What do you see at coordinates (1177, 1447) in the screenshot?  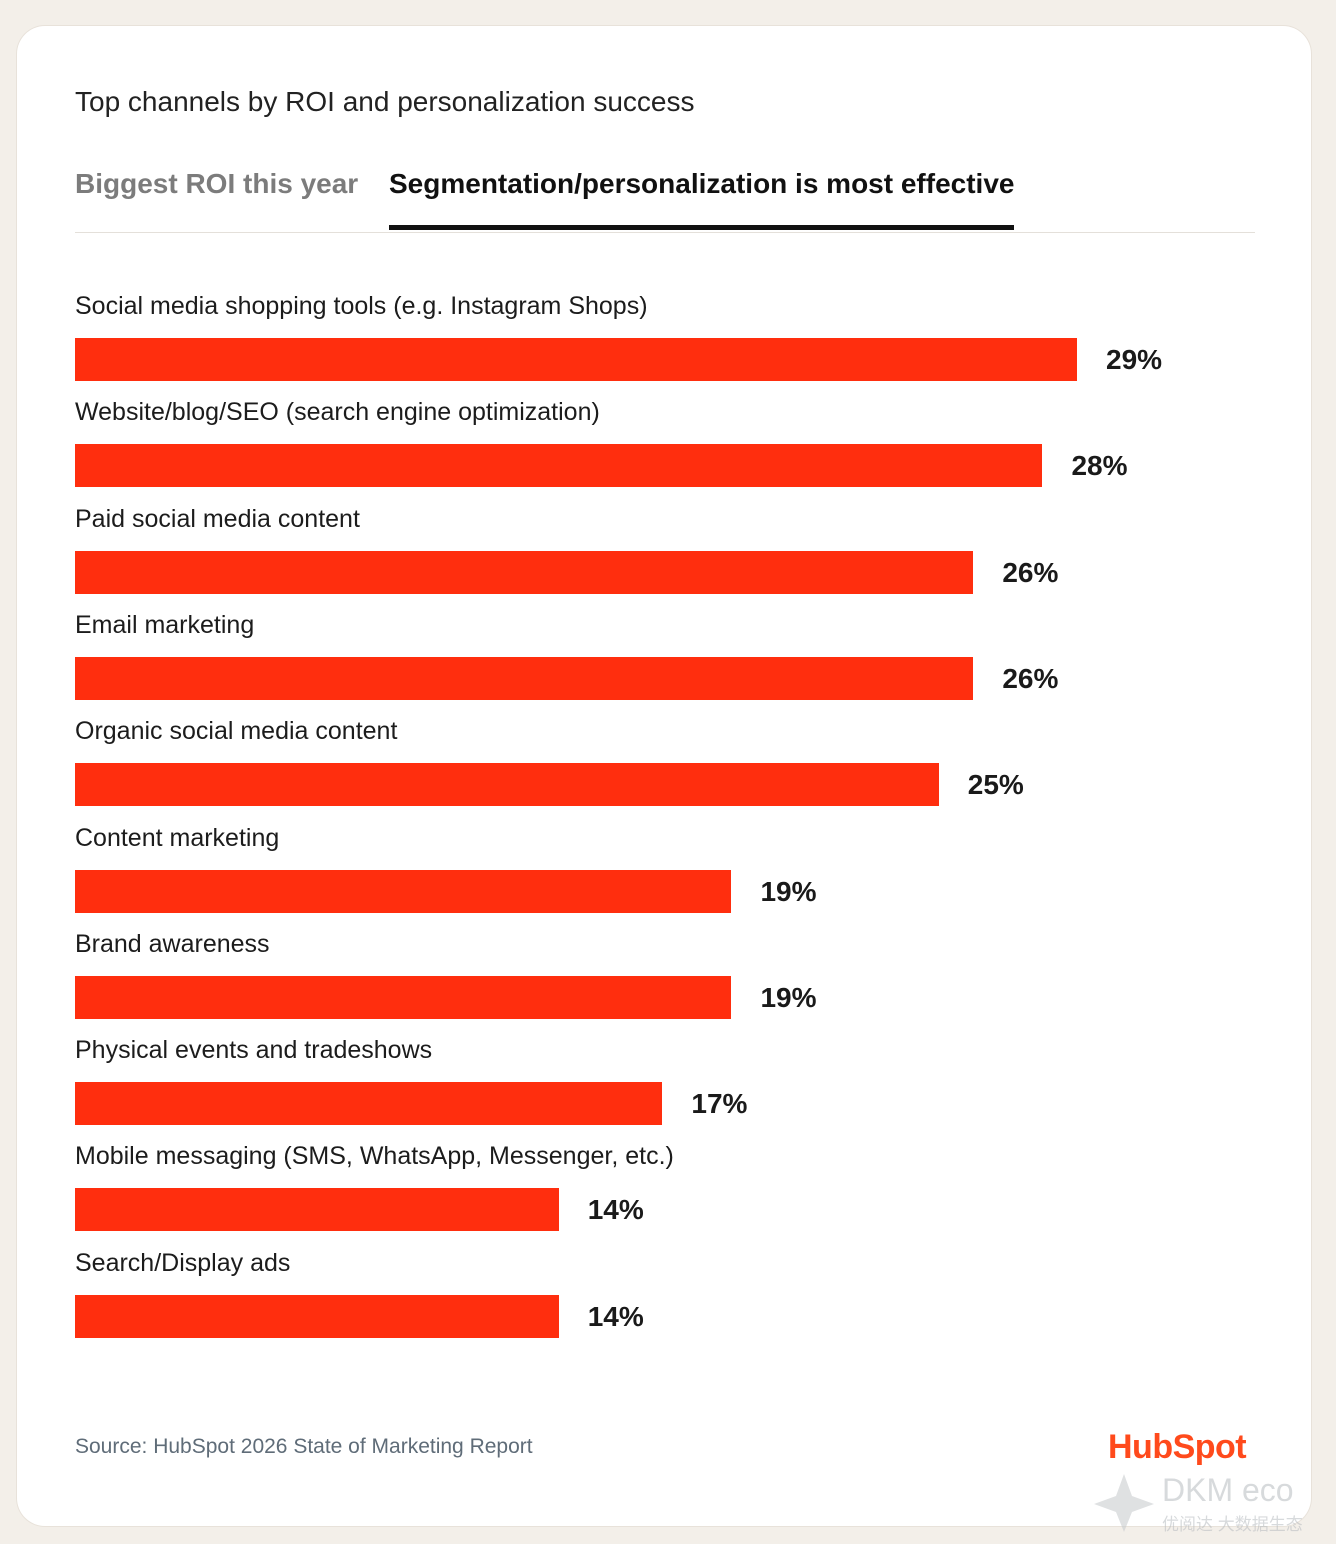 I see `hubspot-logo: HubSpot` at bounding box center [1177, 1447].